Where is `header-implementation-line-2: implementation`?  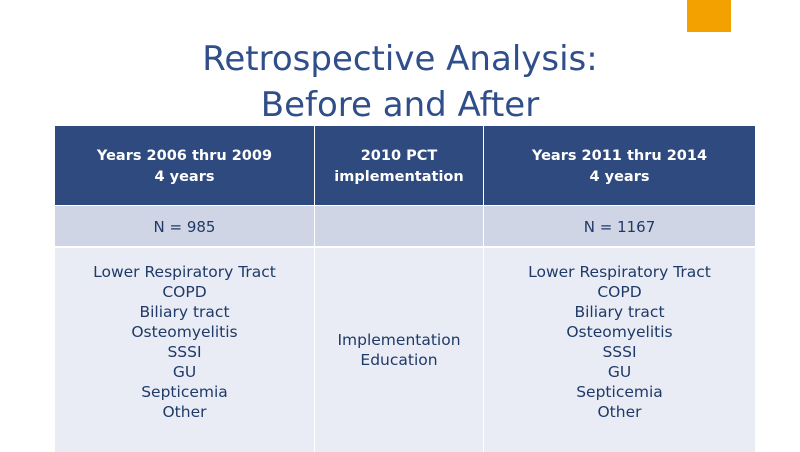
header-implementation-line-2: implementation is located at coordinates (399, 176).